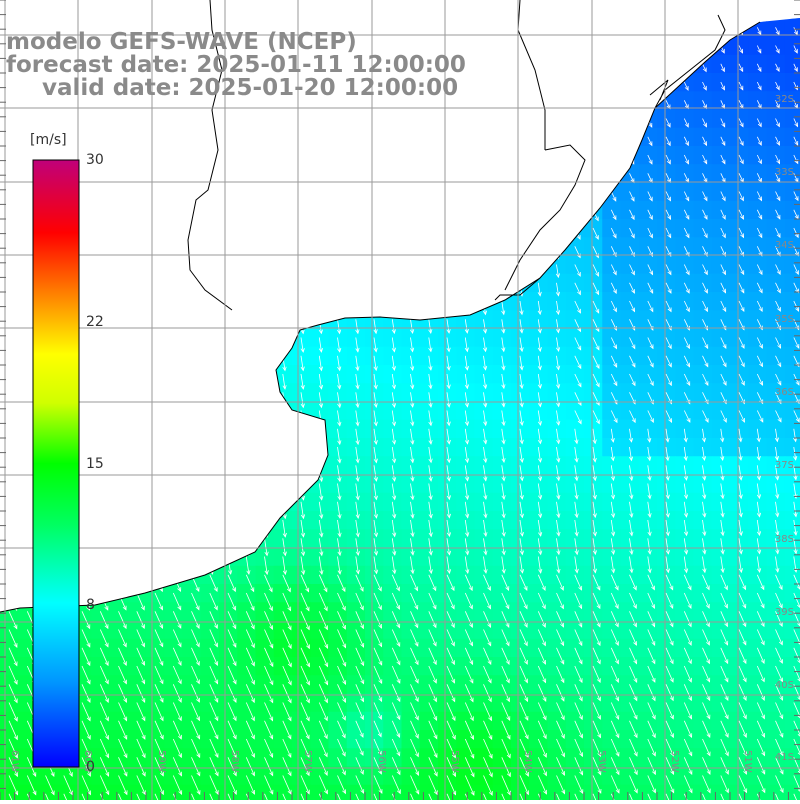 The width and height of the screenshot is (800, 804). Describe the element at coordinates (601, 761) in the screenshot. I see `lon-label: 53W` at that location.